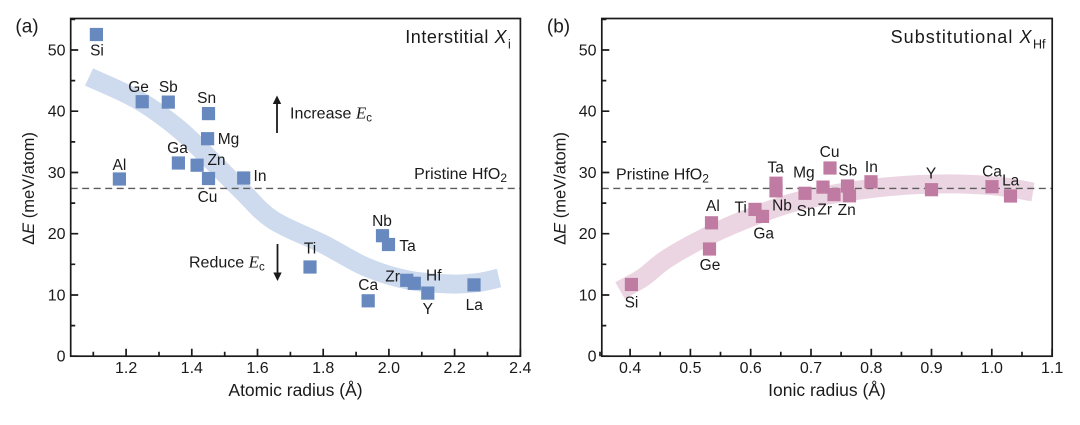 Image resolution: width=1080 pixels, height=425 pixels. I want to click on svg-text: Increase Ec, so click(331, 113).